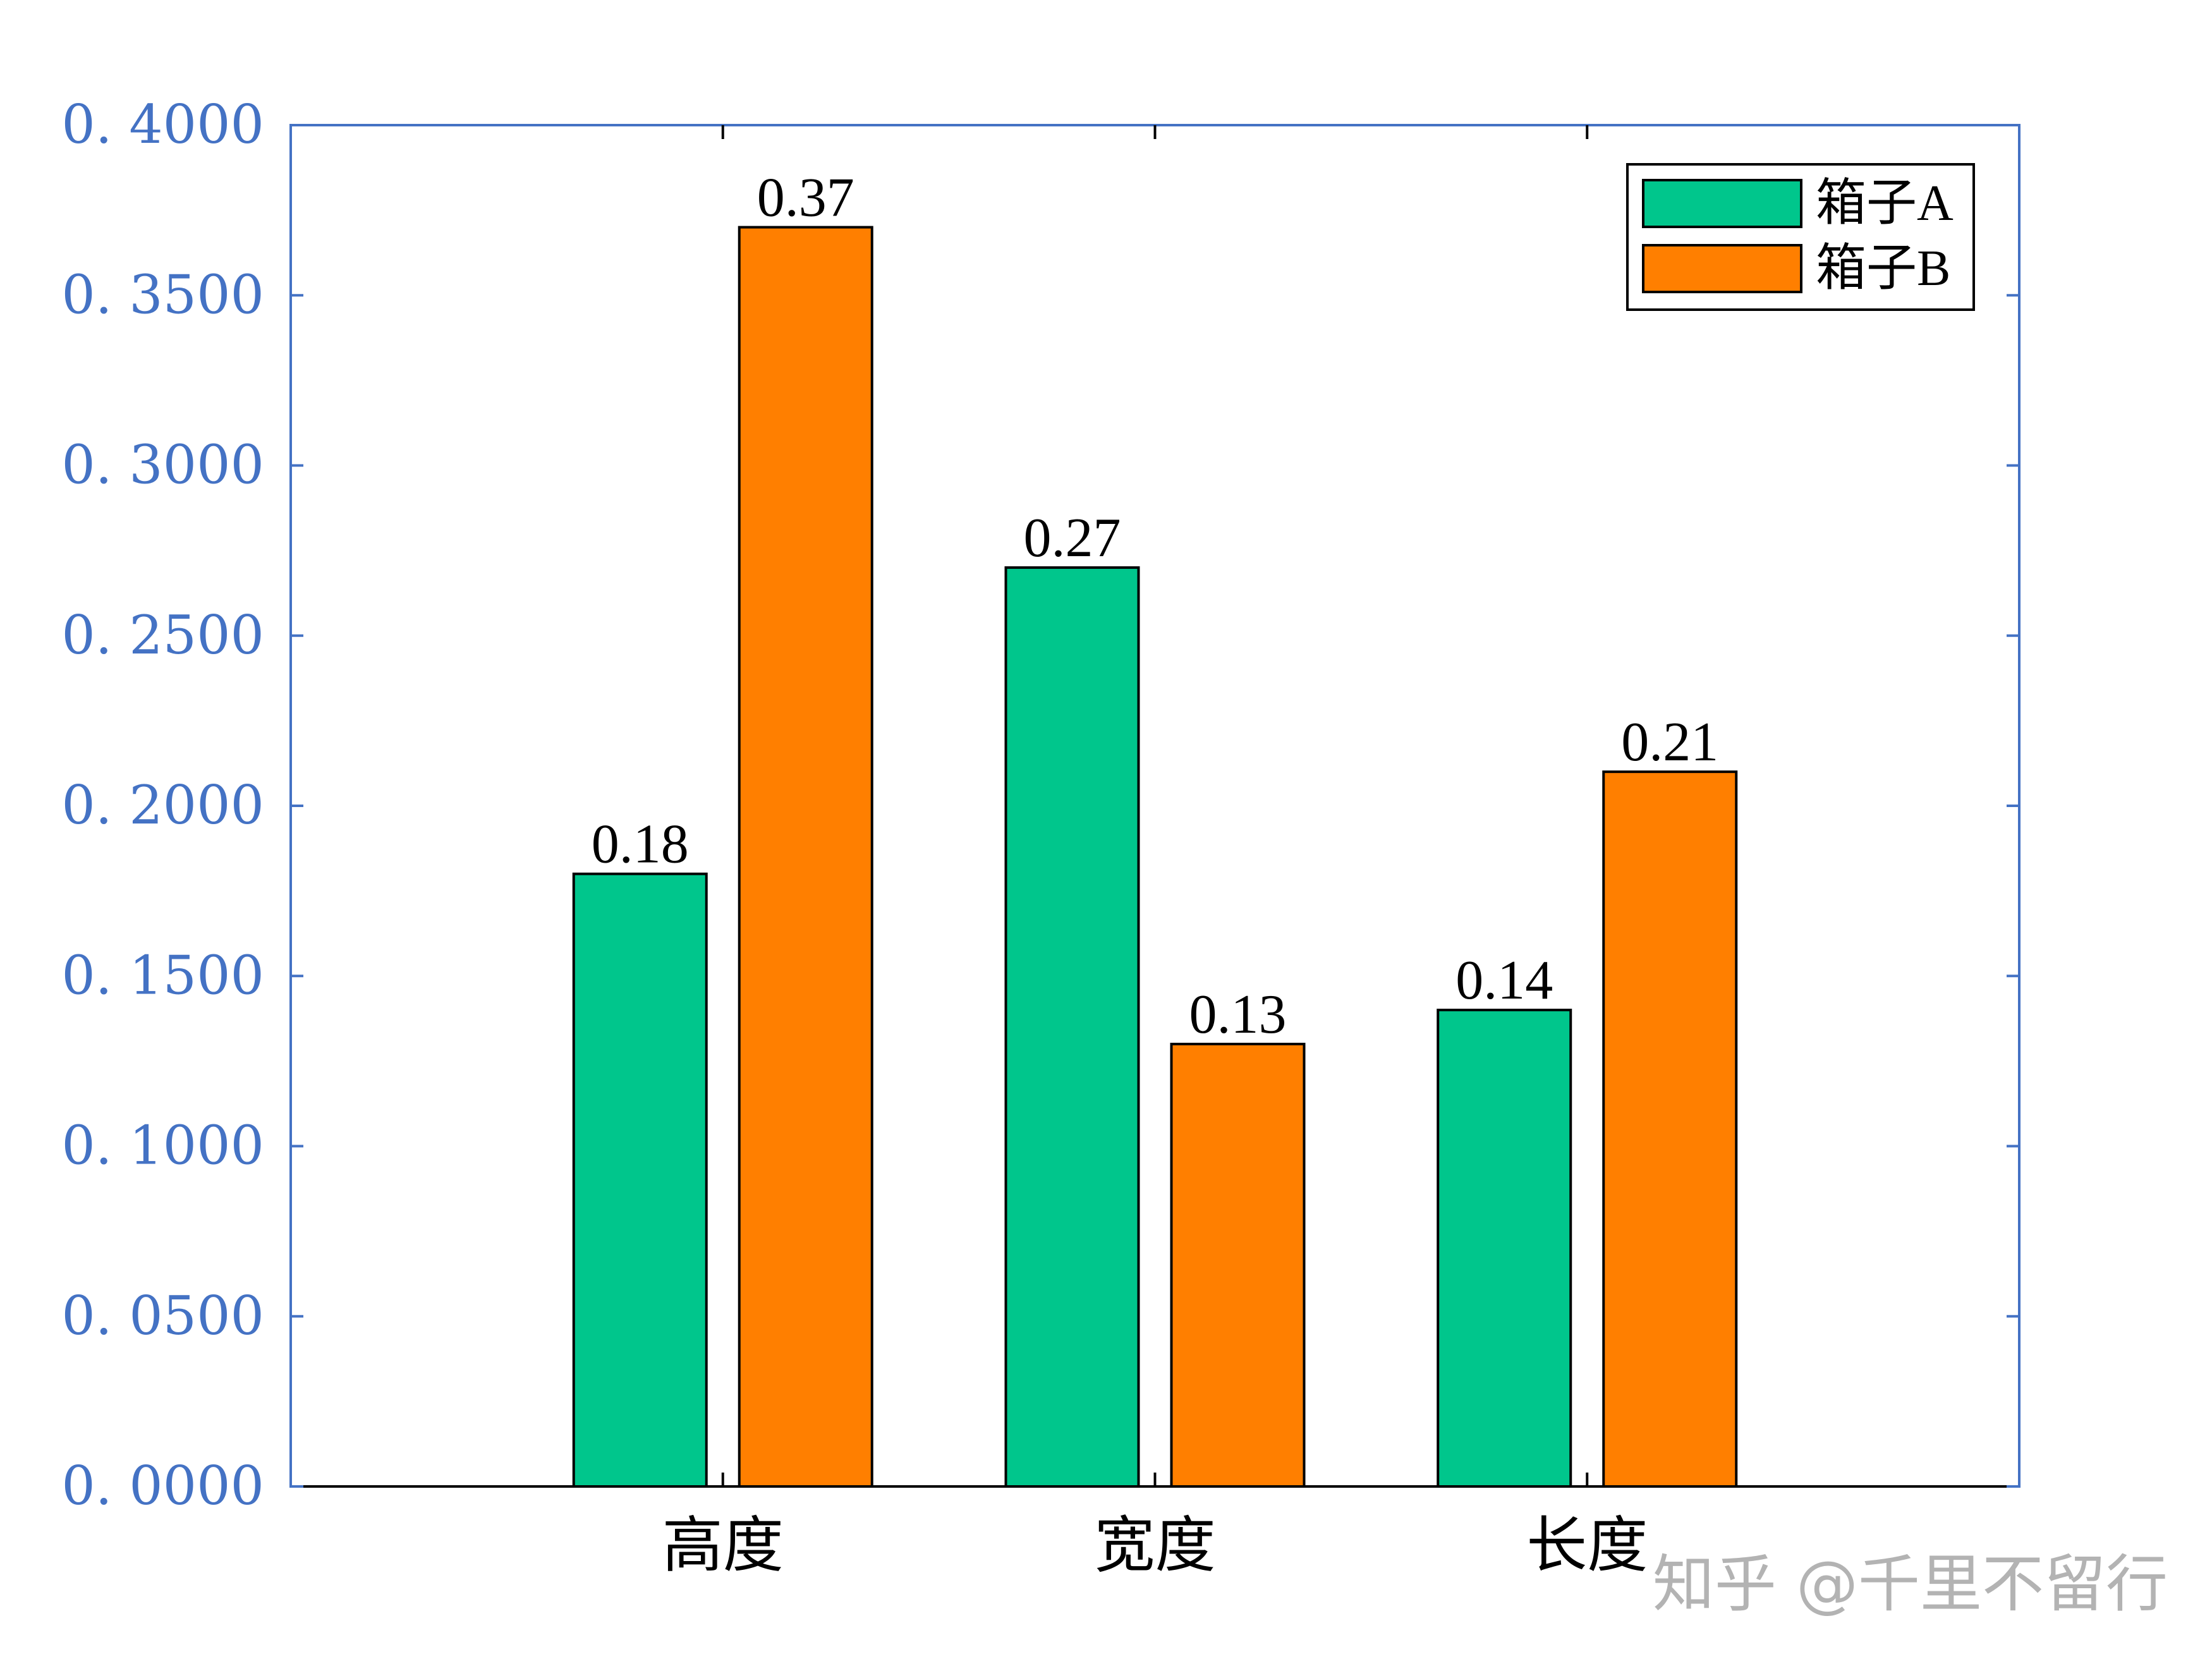 The image size is (2212, 1659). Describe the element at coordinates (1072, 538) in the screenshot. I see `data-label: 0.27` at that location.